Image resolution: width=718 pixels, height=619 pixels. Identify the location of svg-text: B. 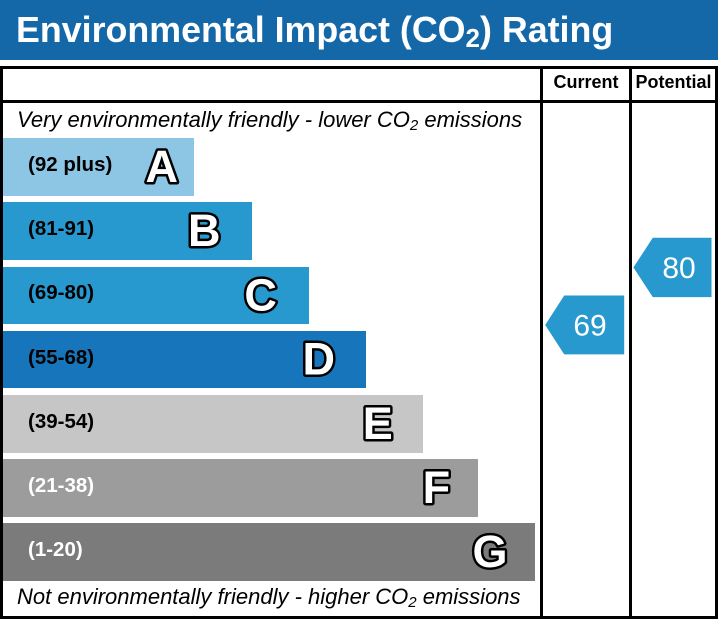
(204, 230).